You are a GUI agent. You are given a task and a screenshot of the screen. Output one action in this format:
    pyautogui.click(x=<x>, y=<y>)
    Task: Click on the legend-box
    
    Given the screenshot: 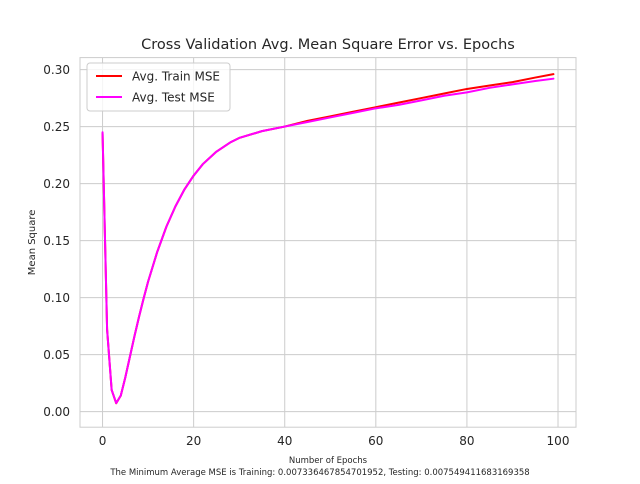 What is the action you would take?
    pyautogui.click(x=158, y=87)
    